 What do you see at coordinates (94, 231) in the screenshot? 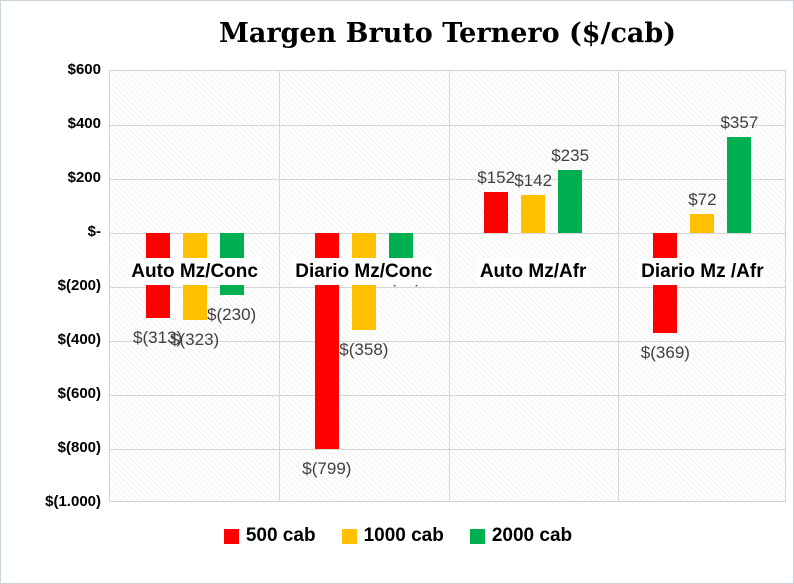
I see `y-axis-tick-label: $-` at bounding box center [94, 231].